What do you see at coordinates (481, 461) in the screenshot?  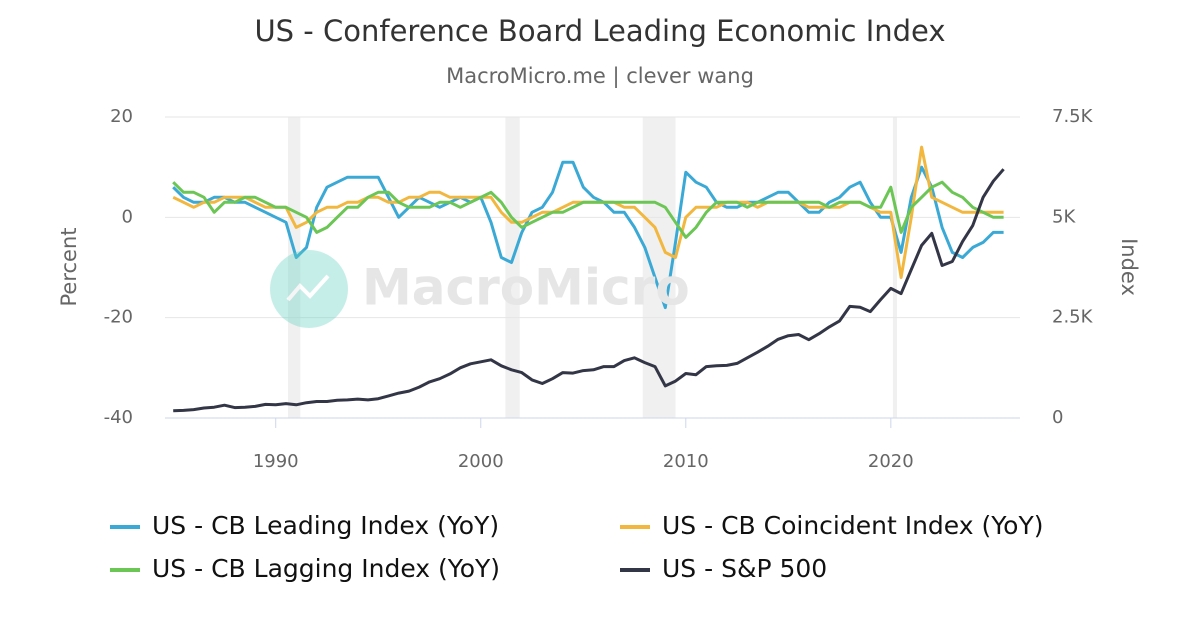 I see `x-tick-label: 2000` at bounding box center [481, 461].